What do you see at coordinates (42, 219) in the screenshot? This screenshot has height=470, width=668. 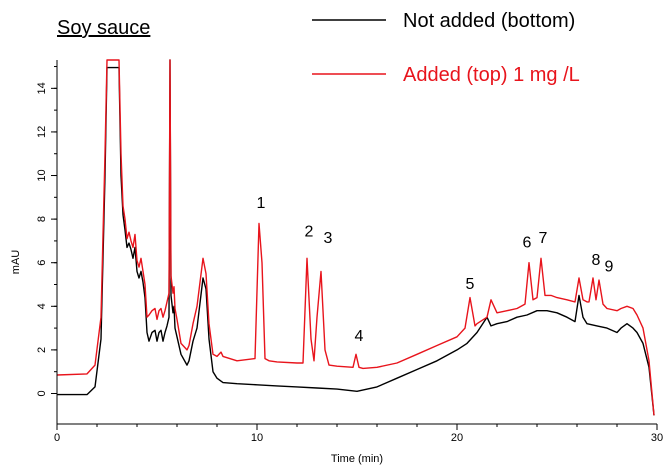 I see `y-tick-label: 8` at bounding box center [42, 219].